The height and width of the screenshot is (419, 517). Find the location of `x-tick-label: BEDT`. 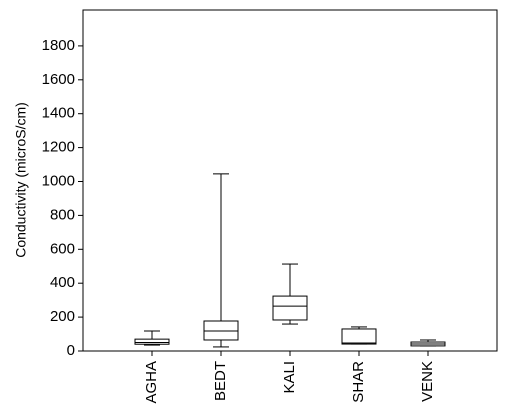

x-tick-label: BEDT is located at coordinates (220, 381).